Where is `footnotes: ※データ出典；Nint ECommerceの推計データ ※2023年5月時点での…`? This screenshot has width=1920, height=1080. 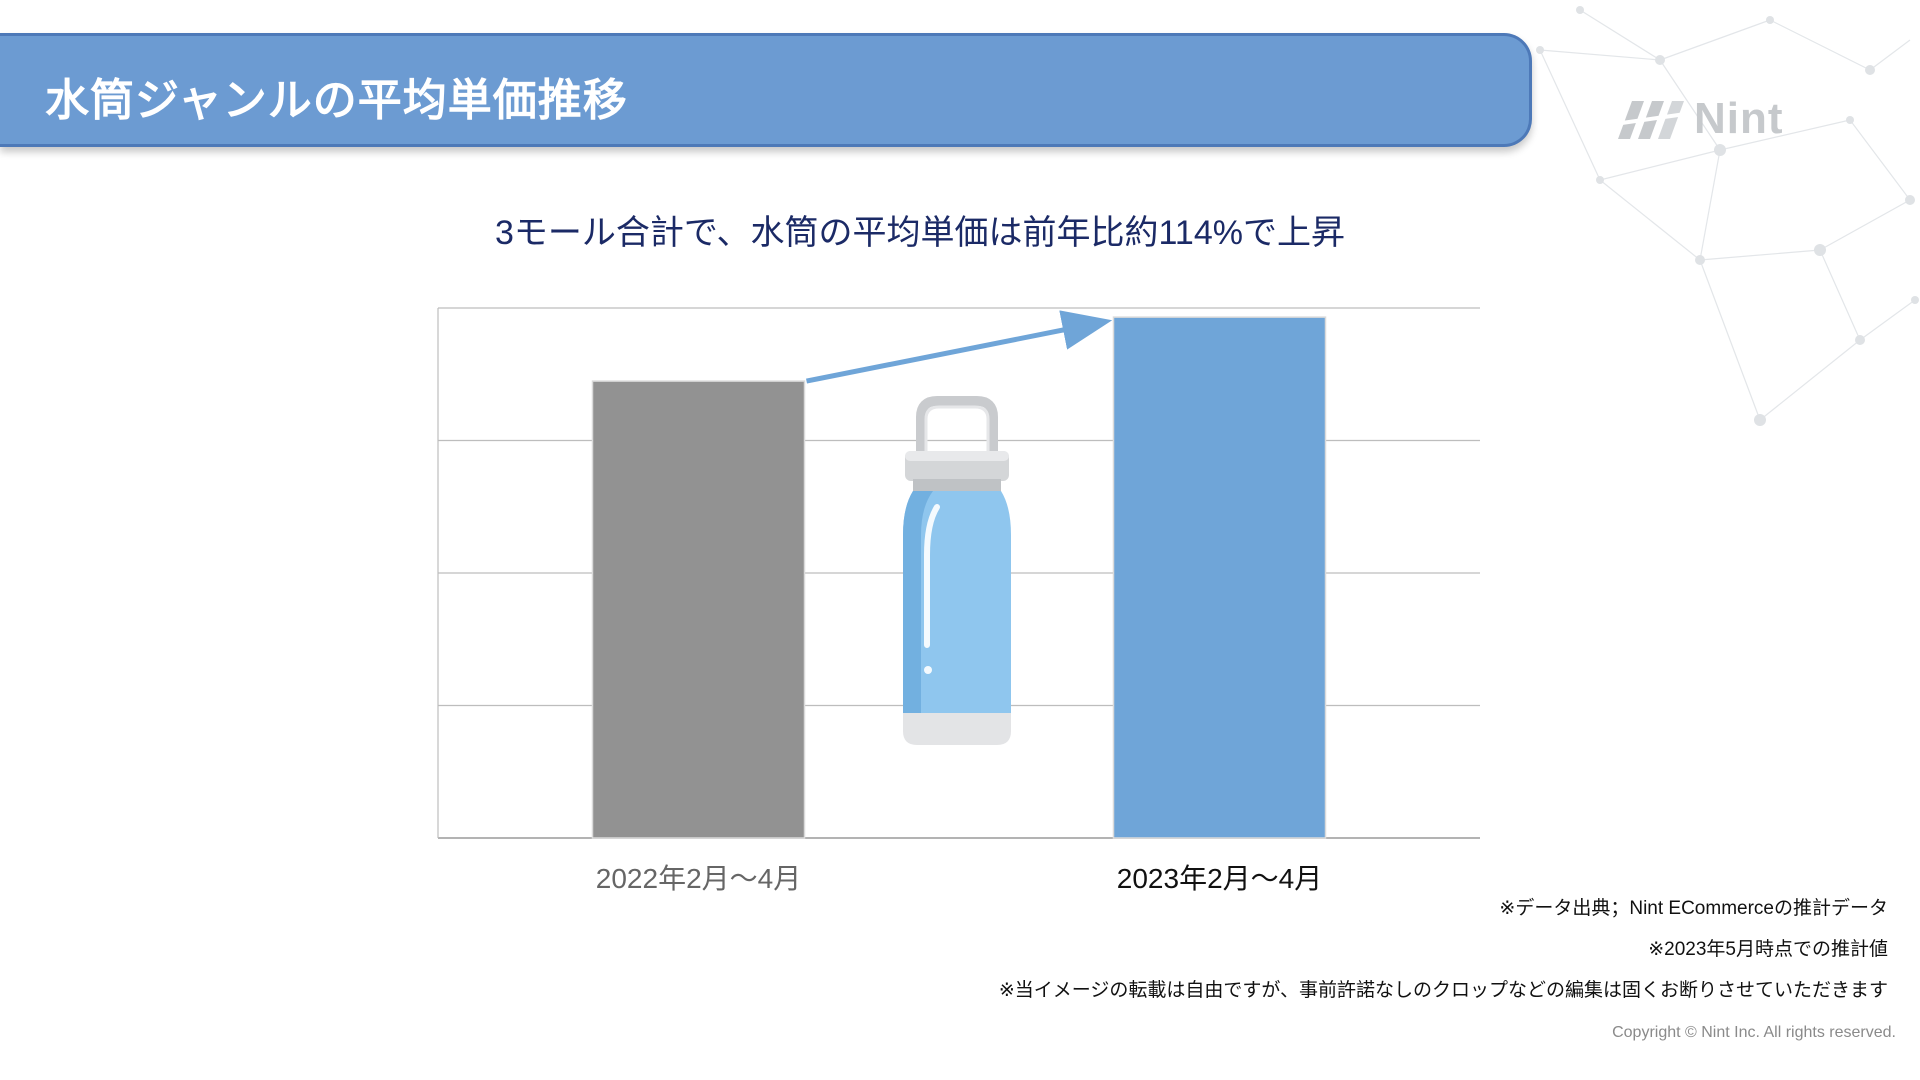
footnotes: ※データ出典；Nint ECommerceの推計データ ※2023年5月時点での… is located at coordinates (1443, 949).